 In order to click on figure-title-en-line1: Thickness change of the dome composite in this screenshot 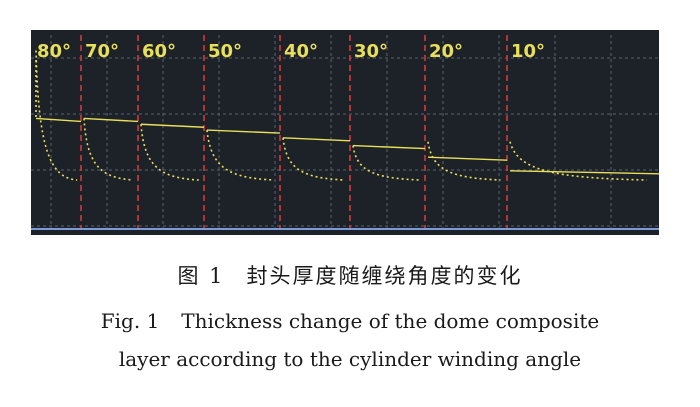, I will do `click(390, 321)`.